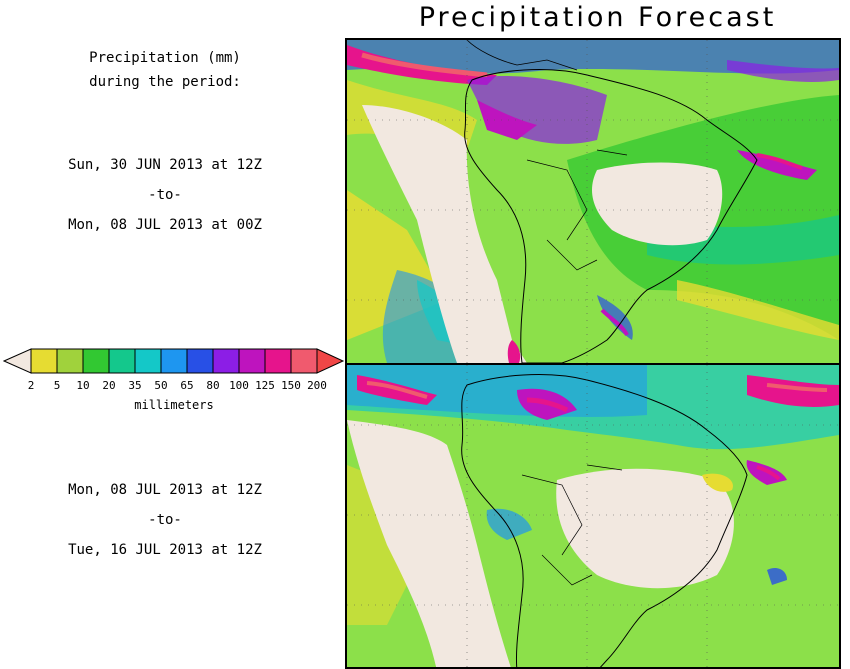 The height and width of the screenshot is (669, 850). What do you see at coordinates (165, 550) in the screenshot?
I see `period-2-end: Tue, 16 JUL 2013 at 12Z` at bounding box center [165, 550].